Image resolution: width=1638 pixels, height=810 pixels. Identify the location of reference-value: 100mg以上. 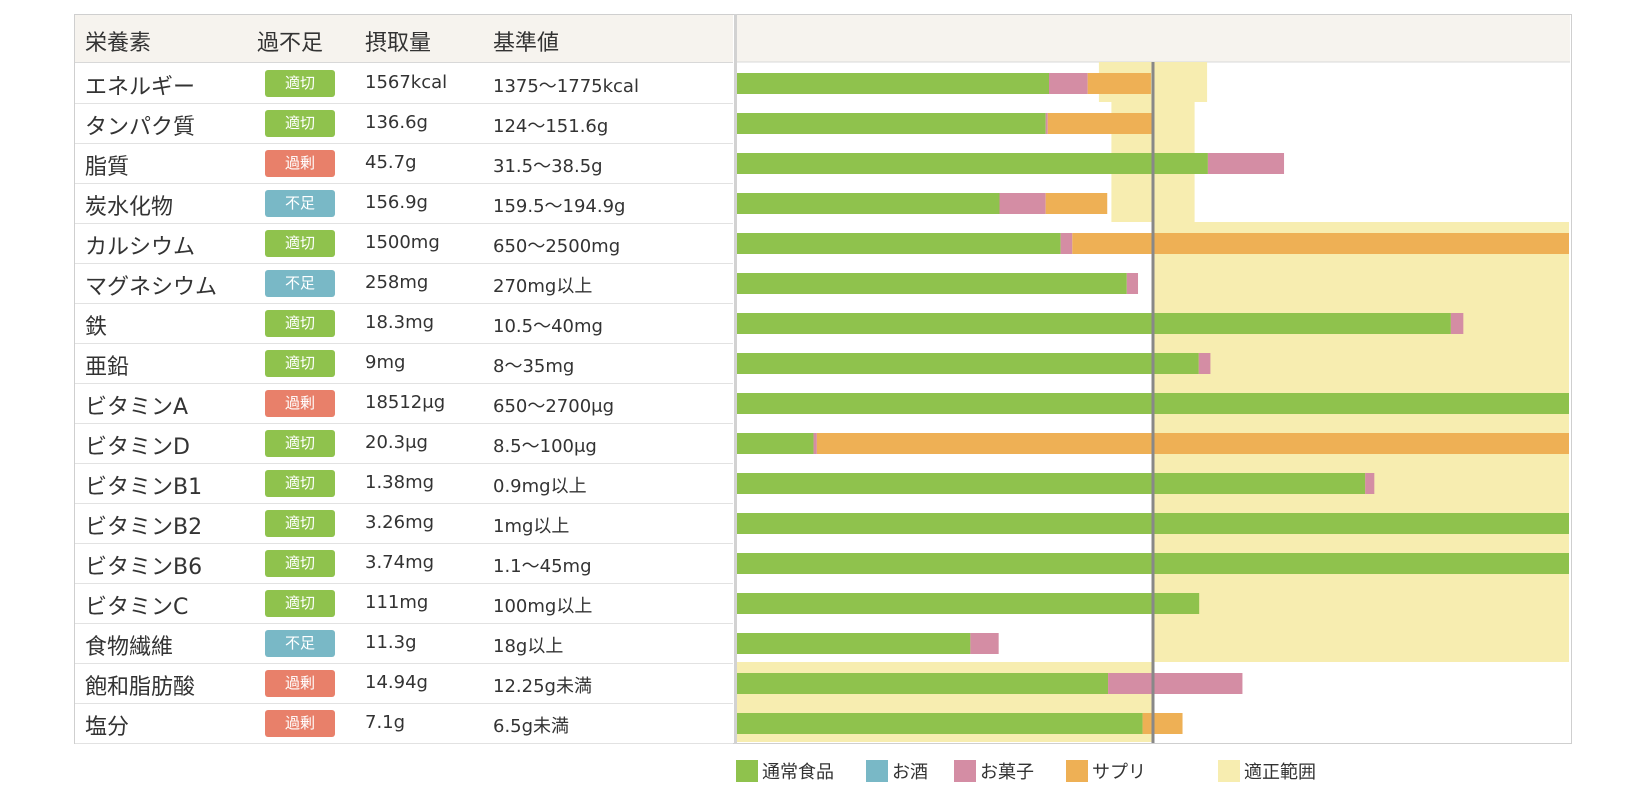
(543, 606).